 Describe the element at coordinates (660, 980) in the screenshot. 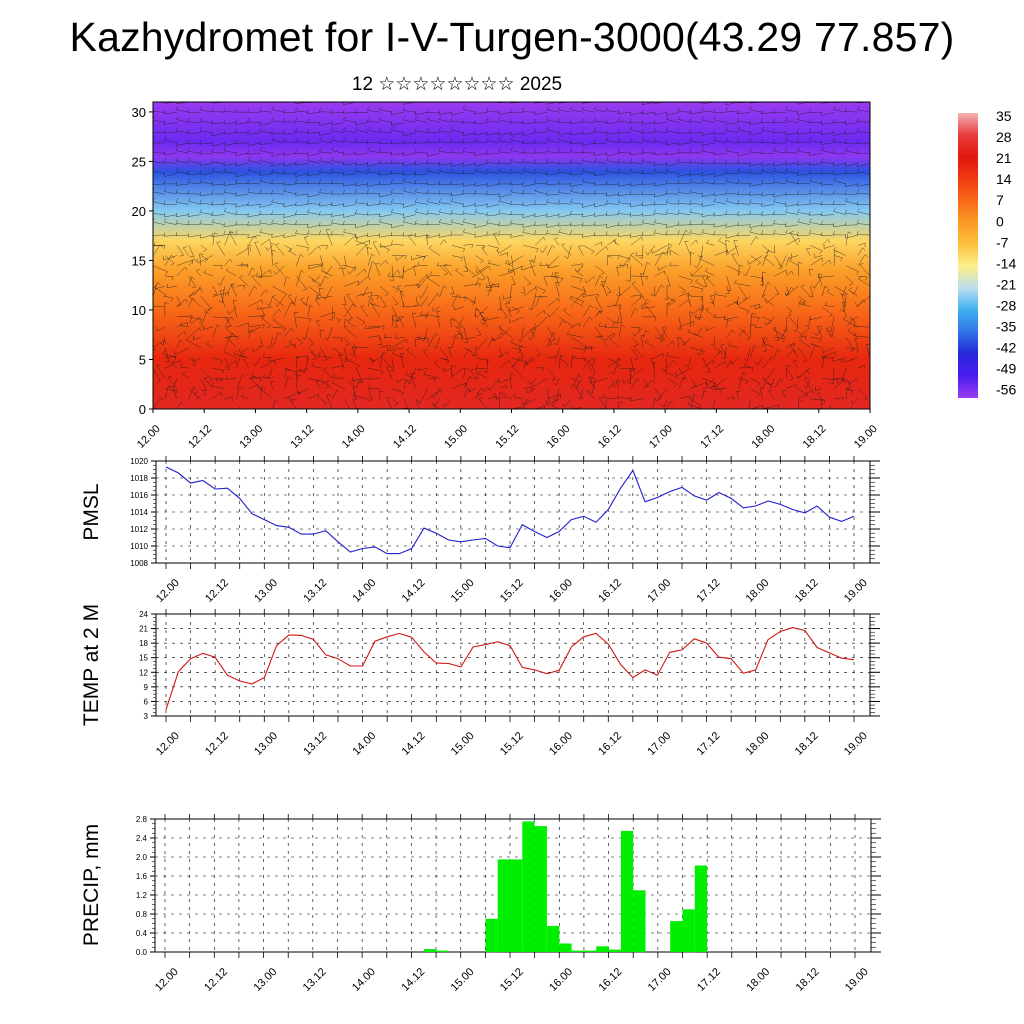

I see `precip-x-tick-label: 17.00` at that location.